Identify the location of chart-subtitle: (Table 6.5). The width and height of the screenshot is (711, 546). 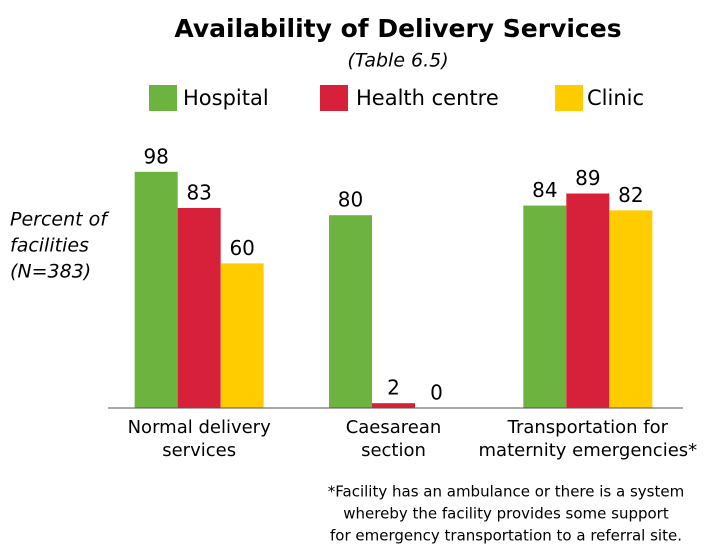
(397, 61).